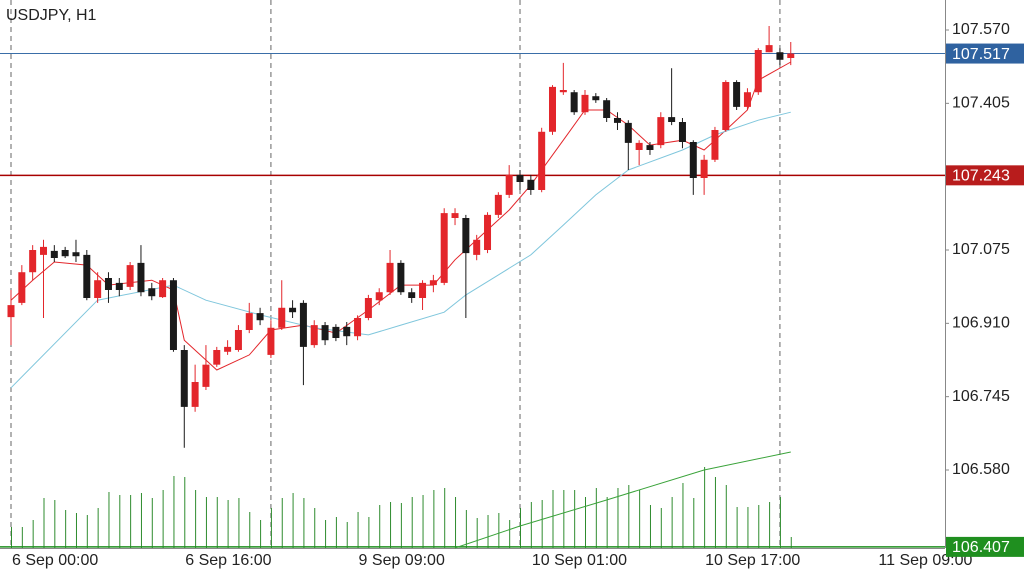 This screenshot has width=1024, height=577. Describe the element at coordinates (981, 396) in the screenshot. I see `y-tick-label: 106.745` at that location.